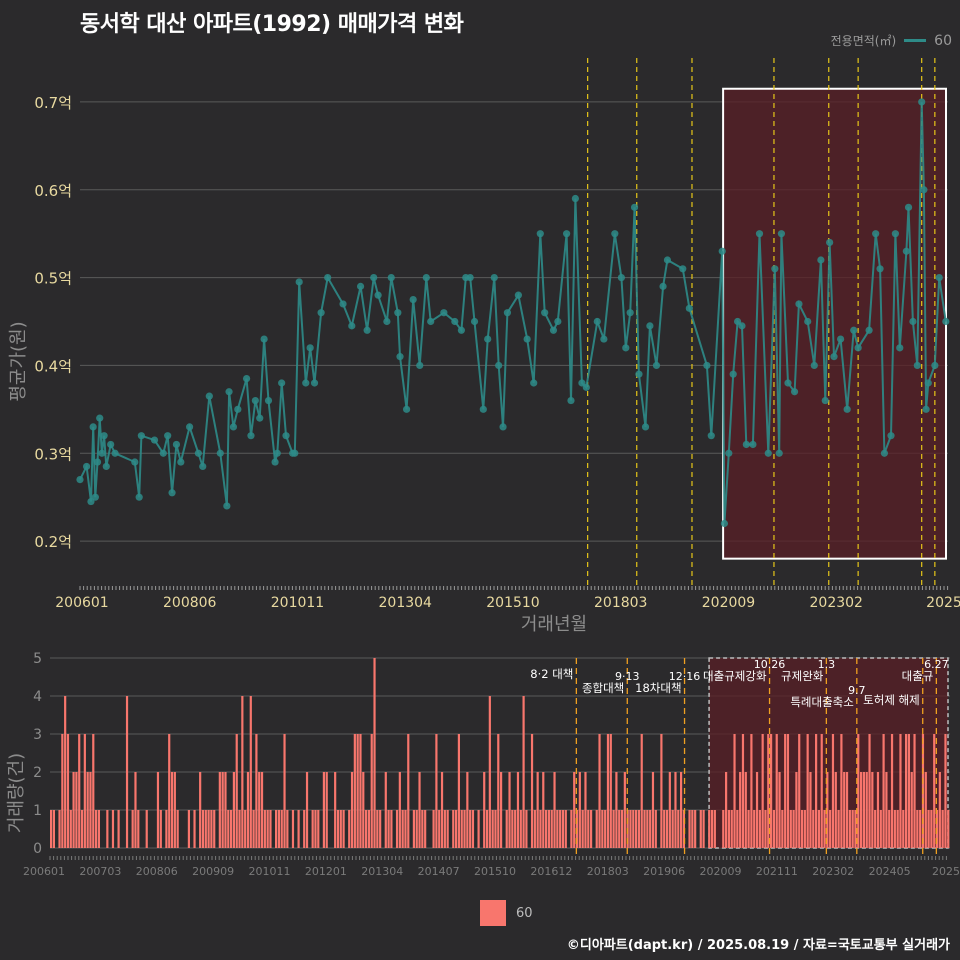 Image resolution: width=960 pixels, height=960 pixels. Describe the element at coordinates (495, 871) in the screenshot. I see `bottom-x-tick-label: 201510` at that location.